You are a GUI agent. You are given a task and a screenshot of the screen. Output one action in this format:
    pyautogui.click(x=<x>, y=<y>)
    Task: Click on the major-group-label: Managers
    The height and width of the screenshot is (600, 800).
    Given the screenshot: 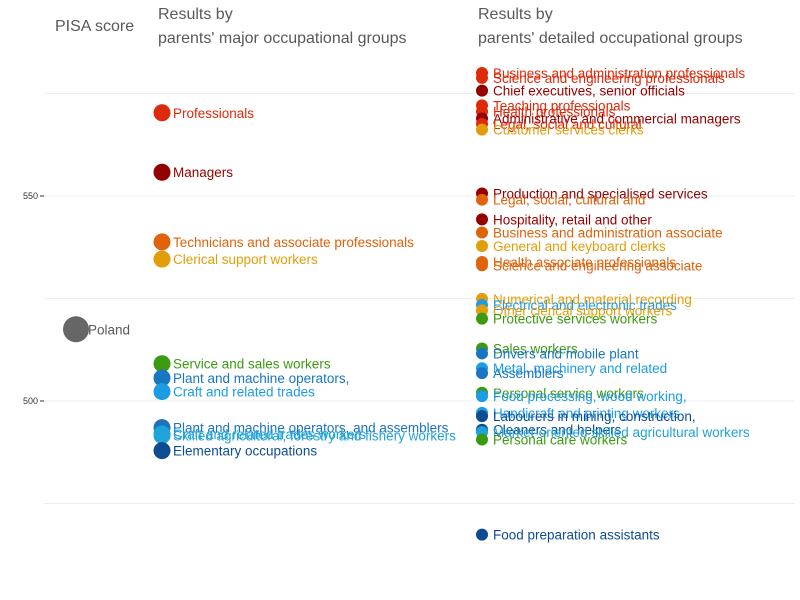 What is the action you would take?
    pyautogui.click(x=203, y=172)
    